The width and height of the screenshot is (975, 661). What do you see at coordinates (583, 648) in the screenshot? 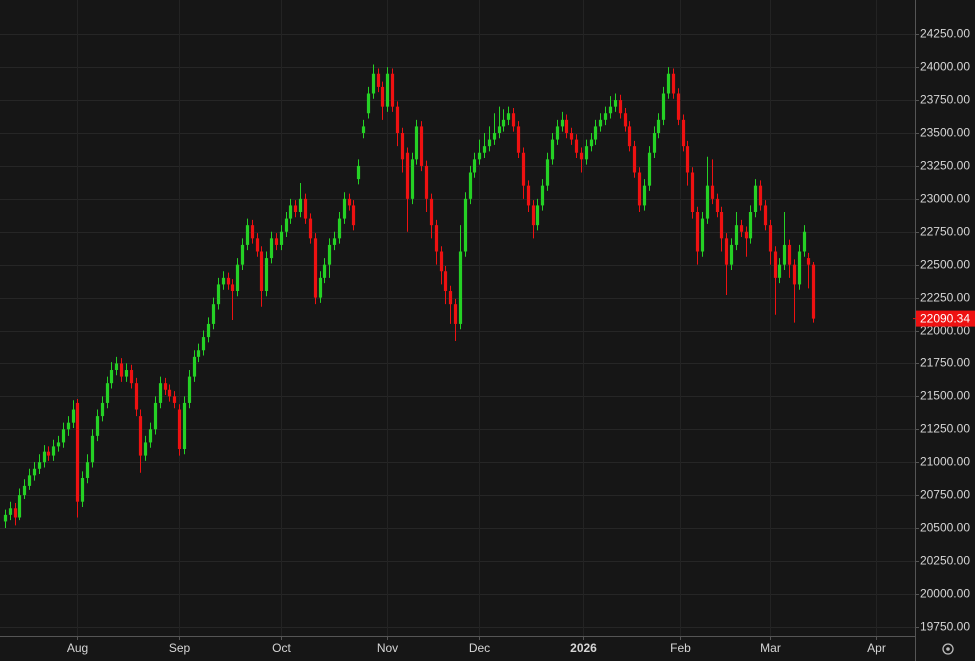
I see `x-tick-label: 2026` at bounding box center [583, 648].